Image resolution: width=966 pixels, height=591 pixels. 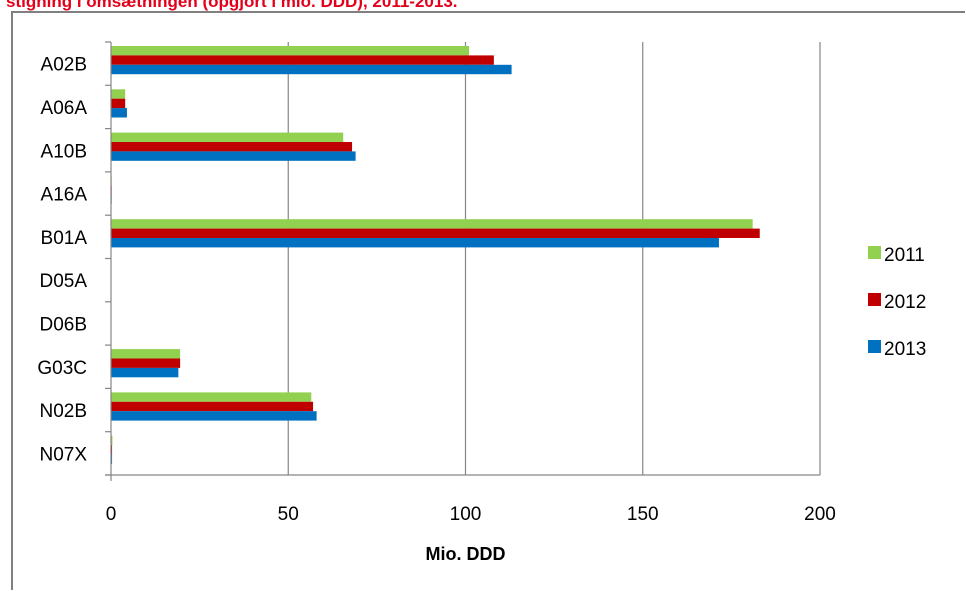 What do you see at coordinates (63, 454) in the screenshot?
I see `category-label-n07x: N07X` at bounding box center [63, 454].